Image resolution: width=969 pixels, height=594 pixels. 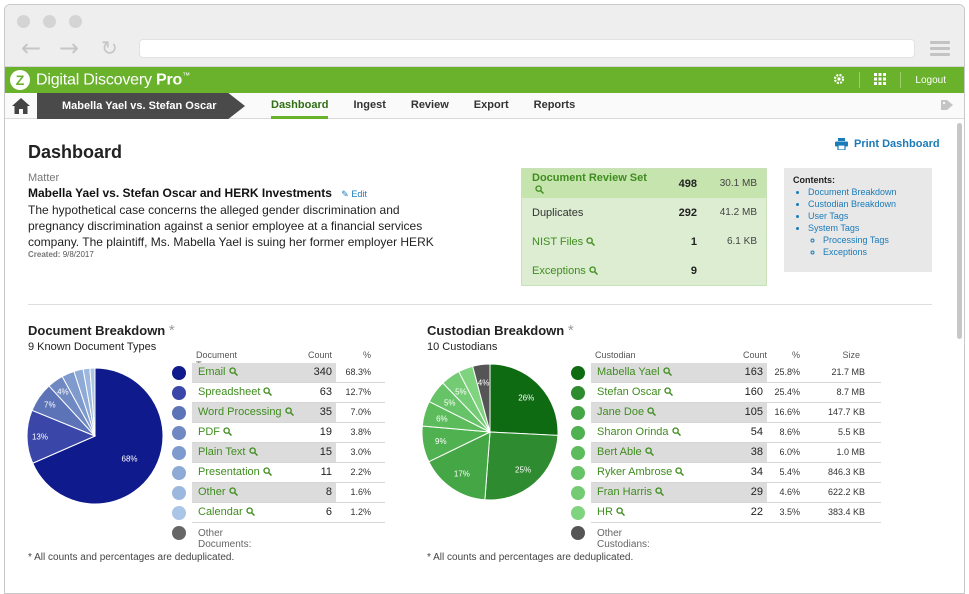 What do you see at coordinates (873, 240) in the screenshot?
I see `contents-sublink: Processing Tags` at bounding box center [873, 240].